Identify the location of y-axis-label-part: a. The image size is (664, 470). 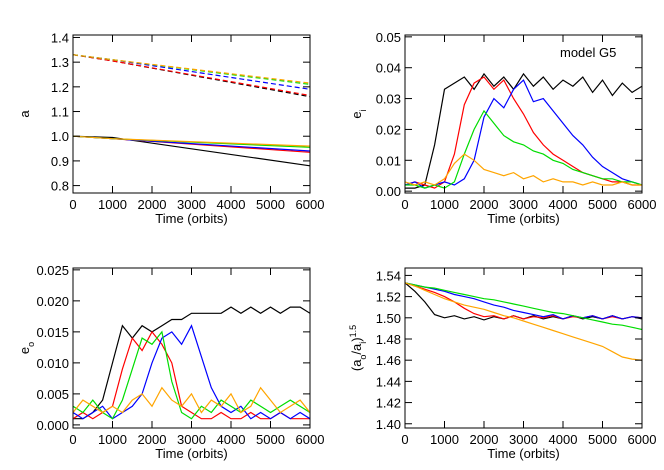
(24, 114).